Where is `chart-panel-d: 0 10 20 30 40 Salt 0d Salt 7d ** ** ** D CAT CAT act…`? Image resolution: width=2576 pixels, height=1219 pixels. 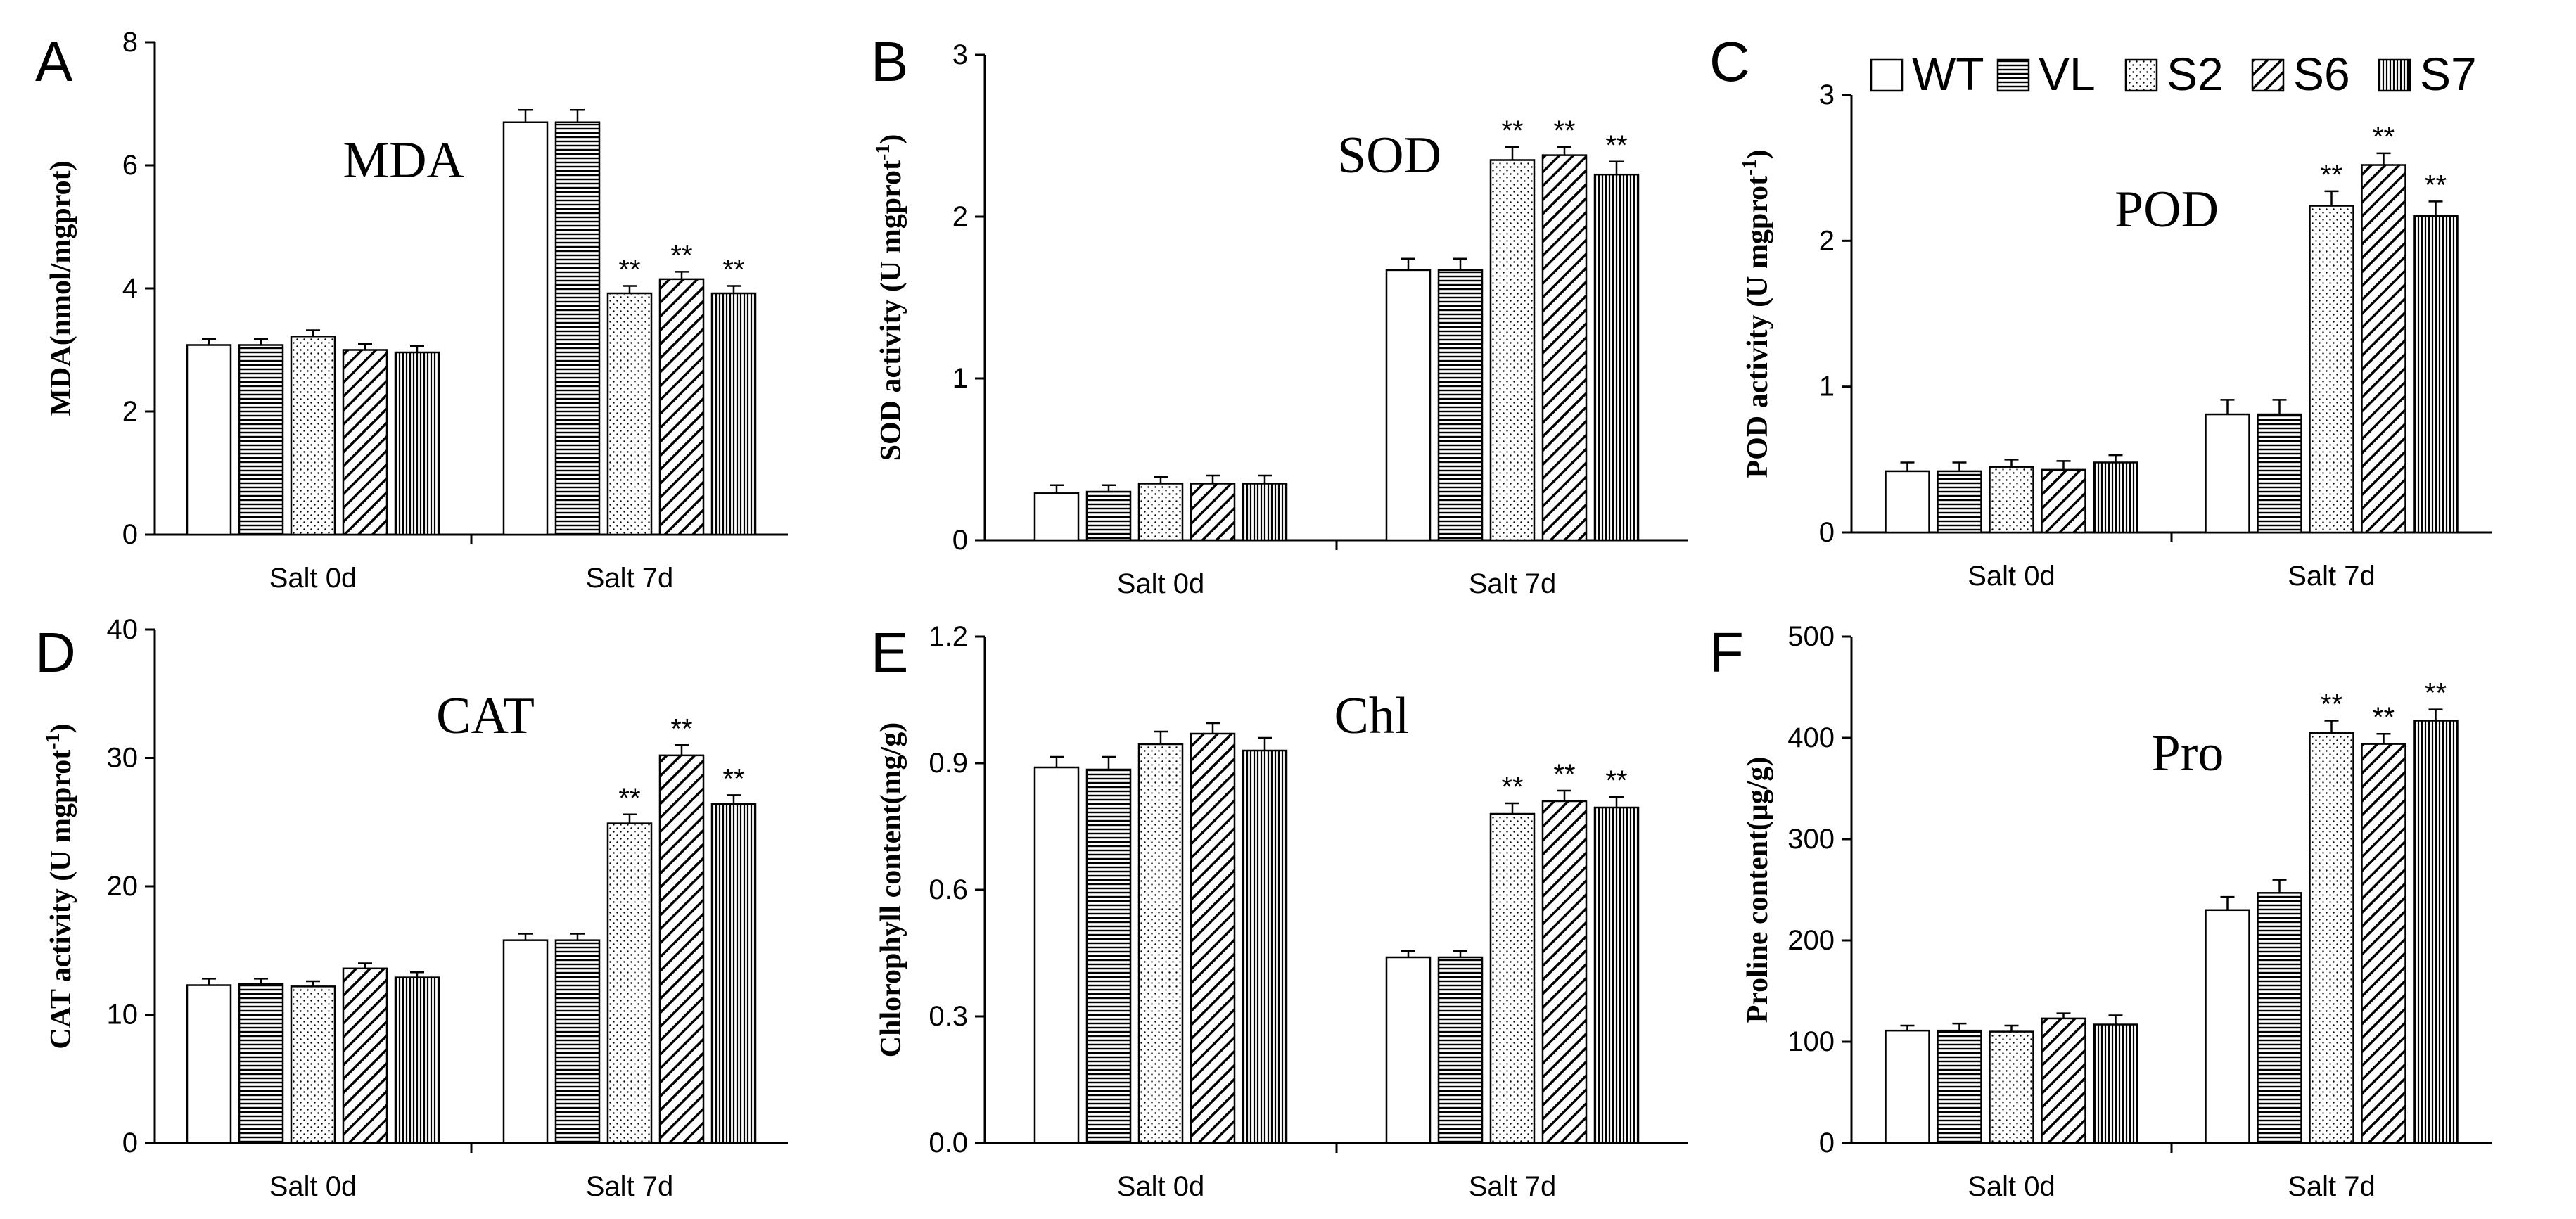 chart-panel-d: 0 10 20 30 40 Salt 0d Salt 7d ** ** ** D CAT CAT act… is located at coordinates (411, 908).